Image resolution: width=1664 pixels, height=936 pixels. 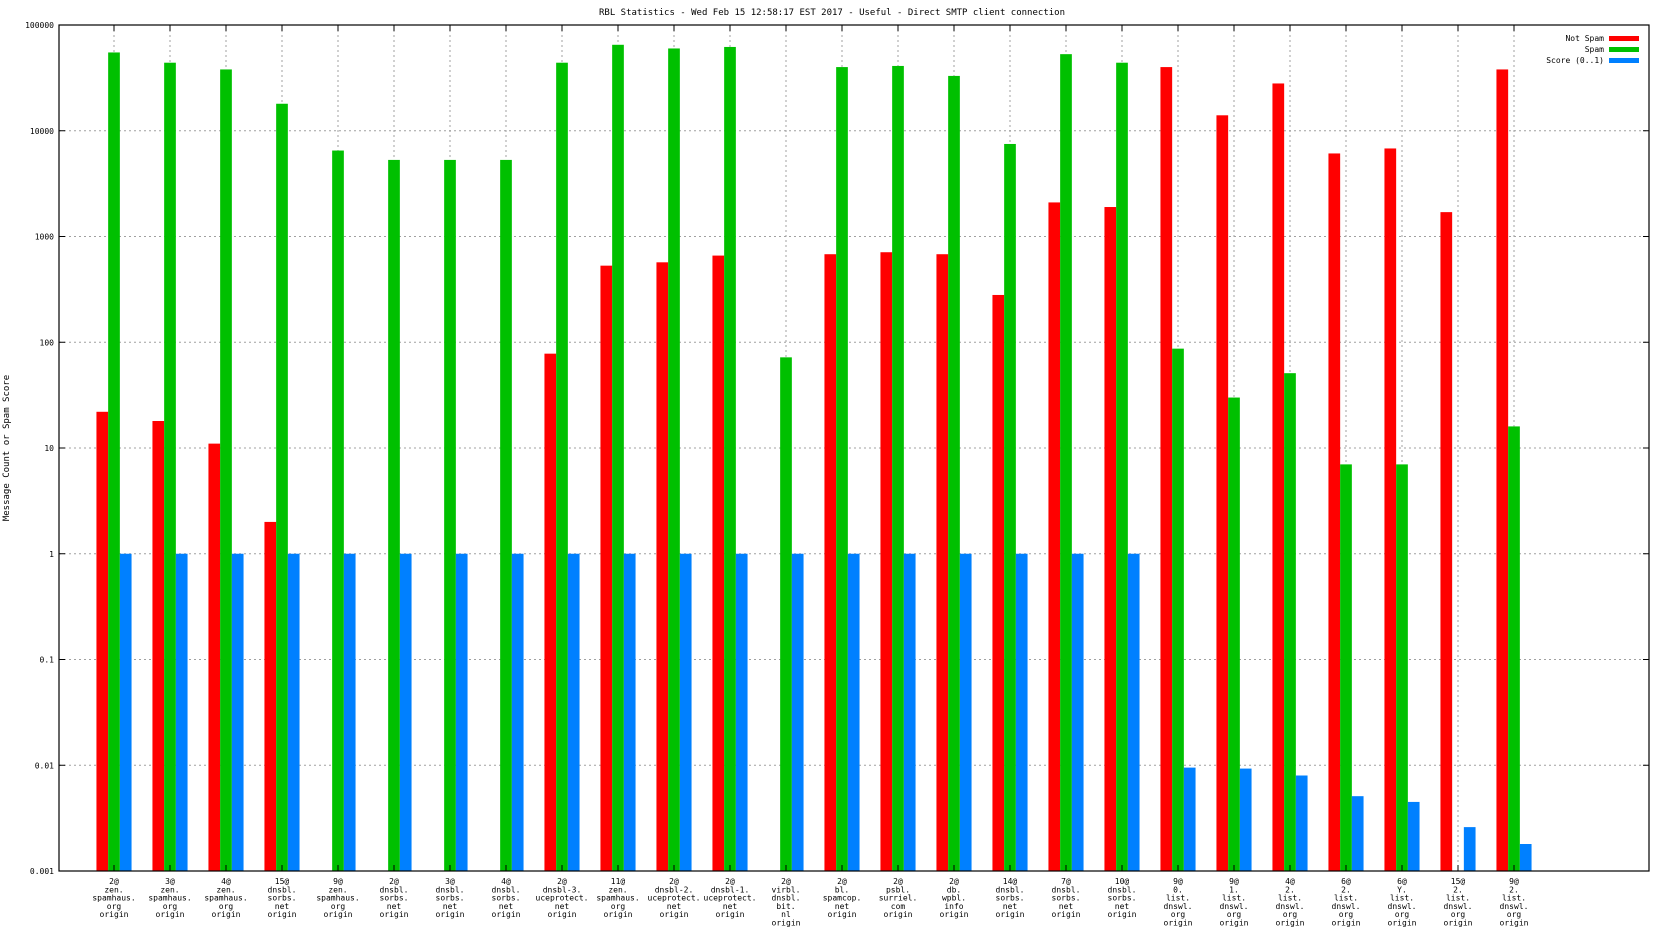 I want to click on y-tick-label: 100, so click(x=47, y=342).